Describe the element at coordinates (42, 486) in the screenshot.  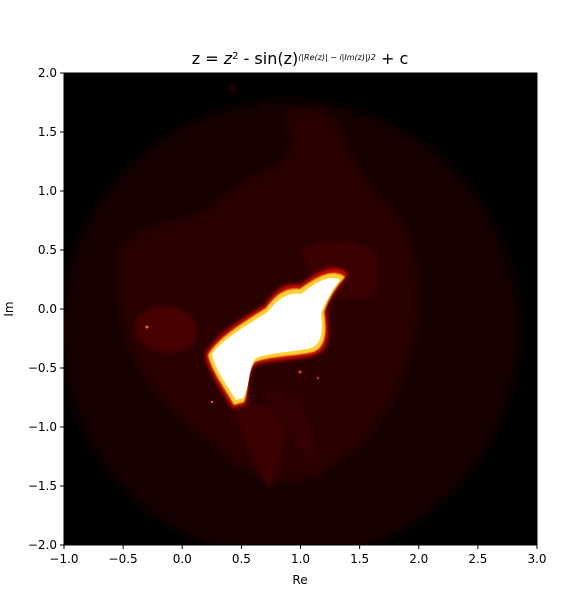
I see `y-tick-label: −1.5` at that location.